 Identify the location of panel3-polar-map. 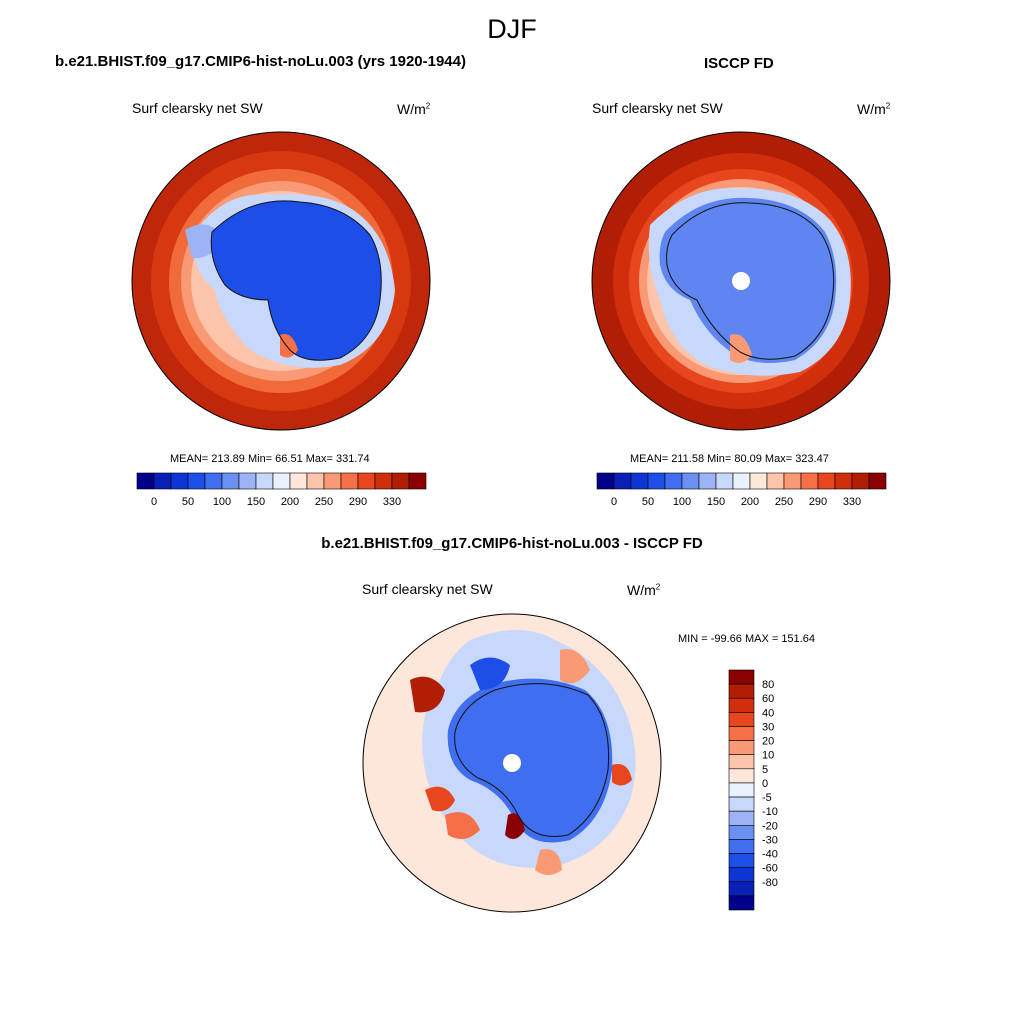
(512, 763).